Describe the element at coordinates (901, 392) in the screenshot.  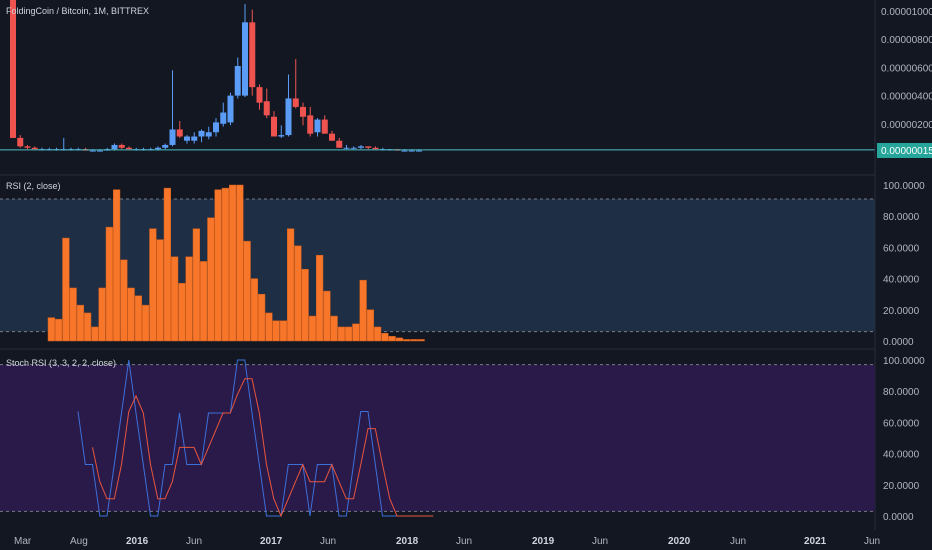
I see `stoch-tick-label: 80.0000` at that location.